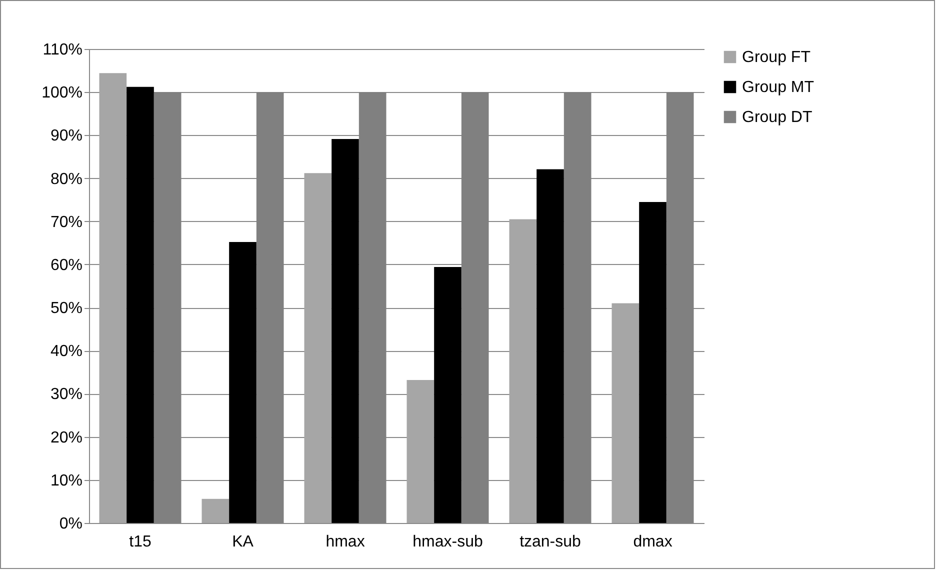 The height and width of the screenshot is (571, 937). I want to click on legend-label: Group DT, so click(777, 117).